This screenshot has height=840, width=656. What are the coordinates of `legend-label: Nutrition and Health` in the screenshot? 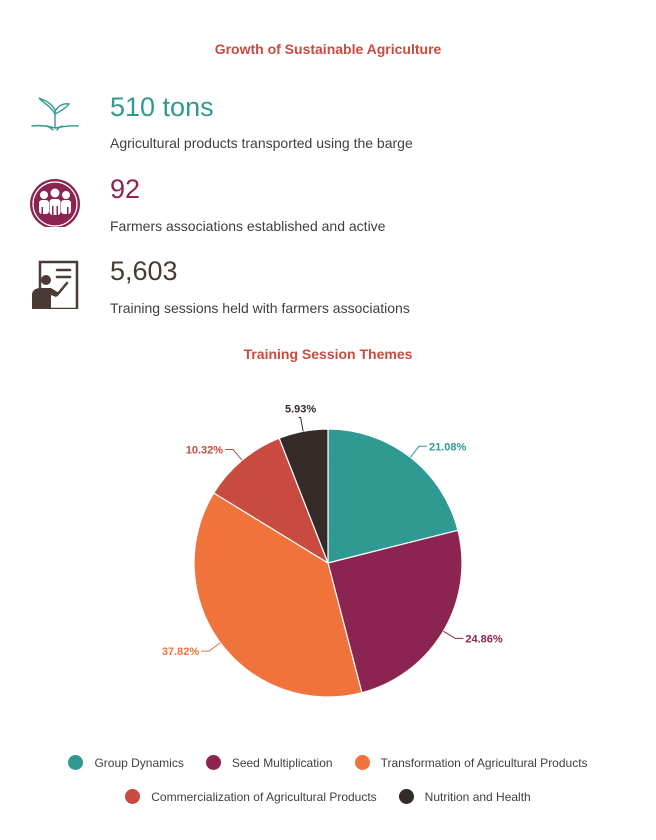 It's located at (477, 796).